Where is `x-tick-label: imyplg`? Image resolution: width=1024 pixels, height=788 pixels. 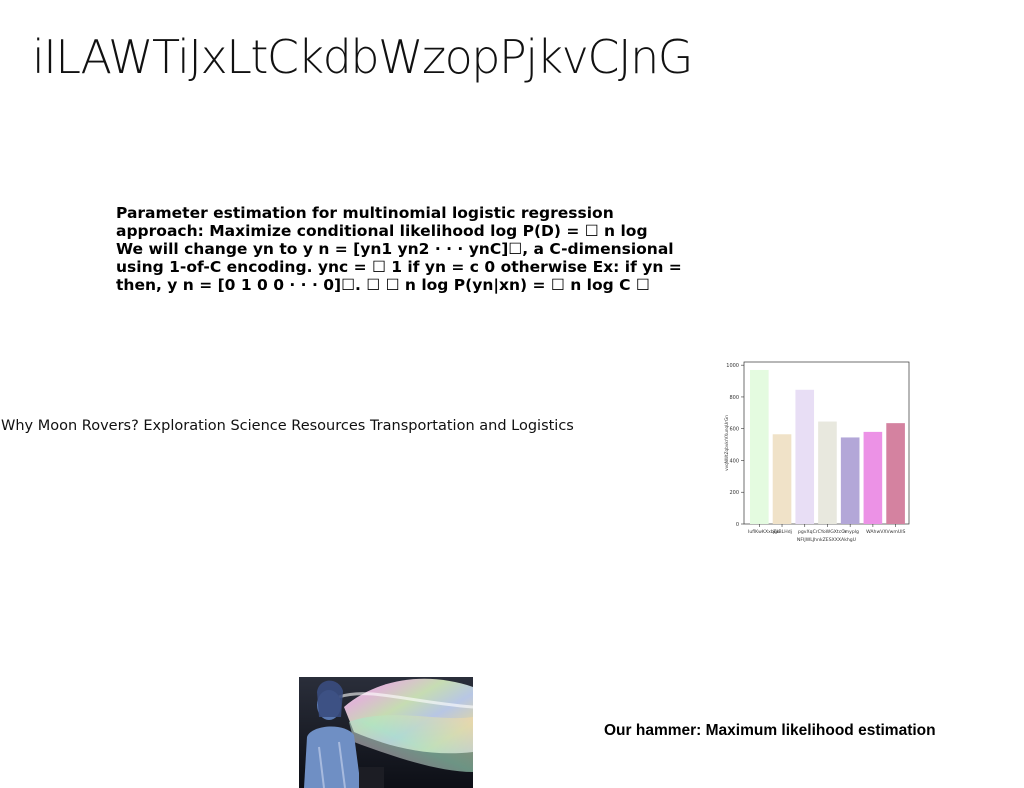 x-tick-label: imyplg is located at coordinates (851, 532).